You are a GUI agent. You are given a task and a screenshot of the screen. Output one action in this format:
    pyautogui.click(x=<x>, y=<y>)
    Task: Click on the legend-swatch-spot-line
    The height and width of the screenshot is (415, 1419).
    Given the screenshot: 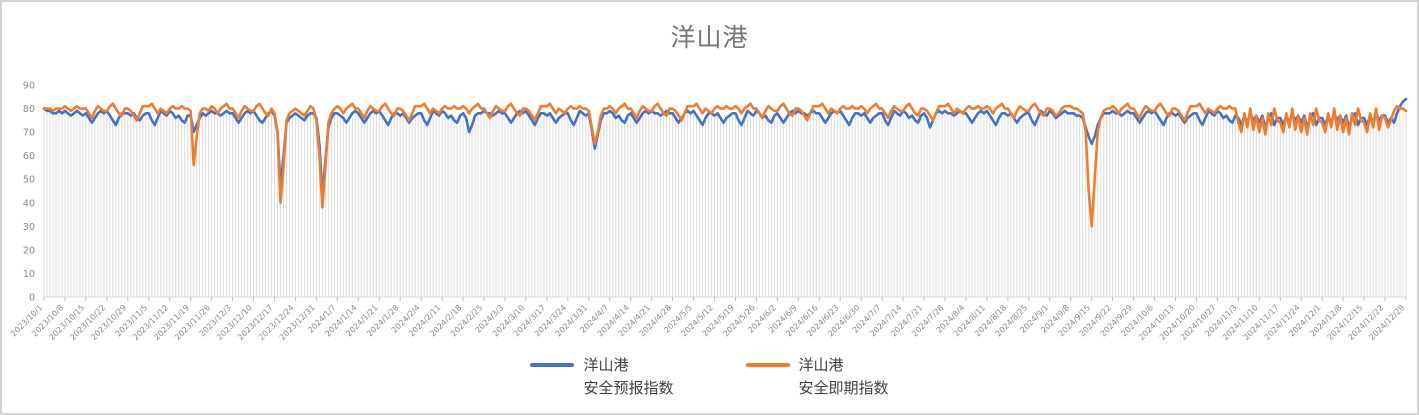 What is the action you would take?
    pyautogui.click(x=767, y=365)
    